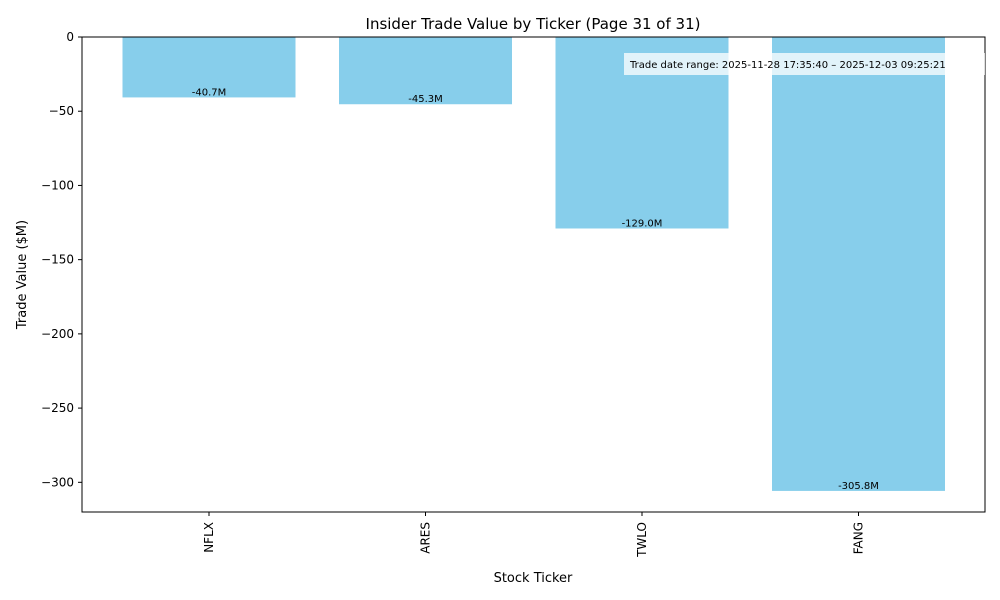 This screenshot has width=1000, height=600. Describe the element at coordinates (57, 185) in the screenshot. I see `y-tick-label: −100` at that location.